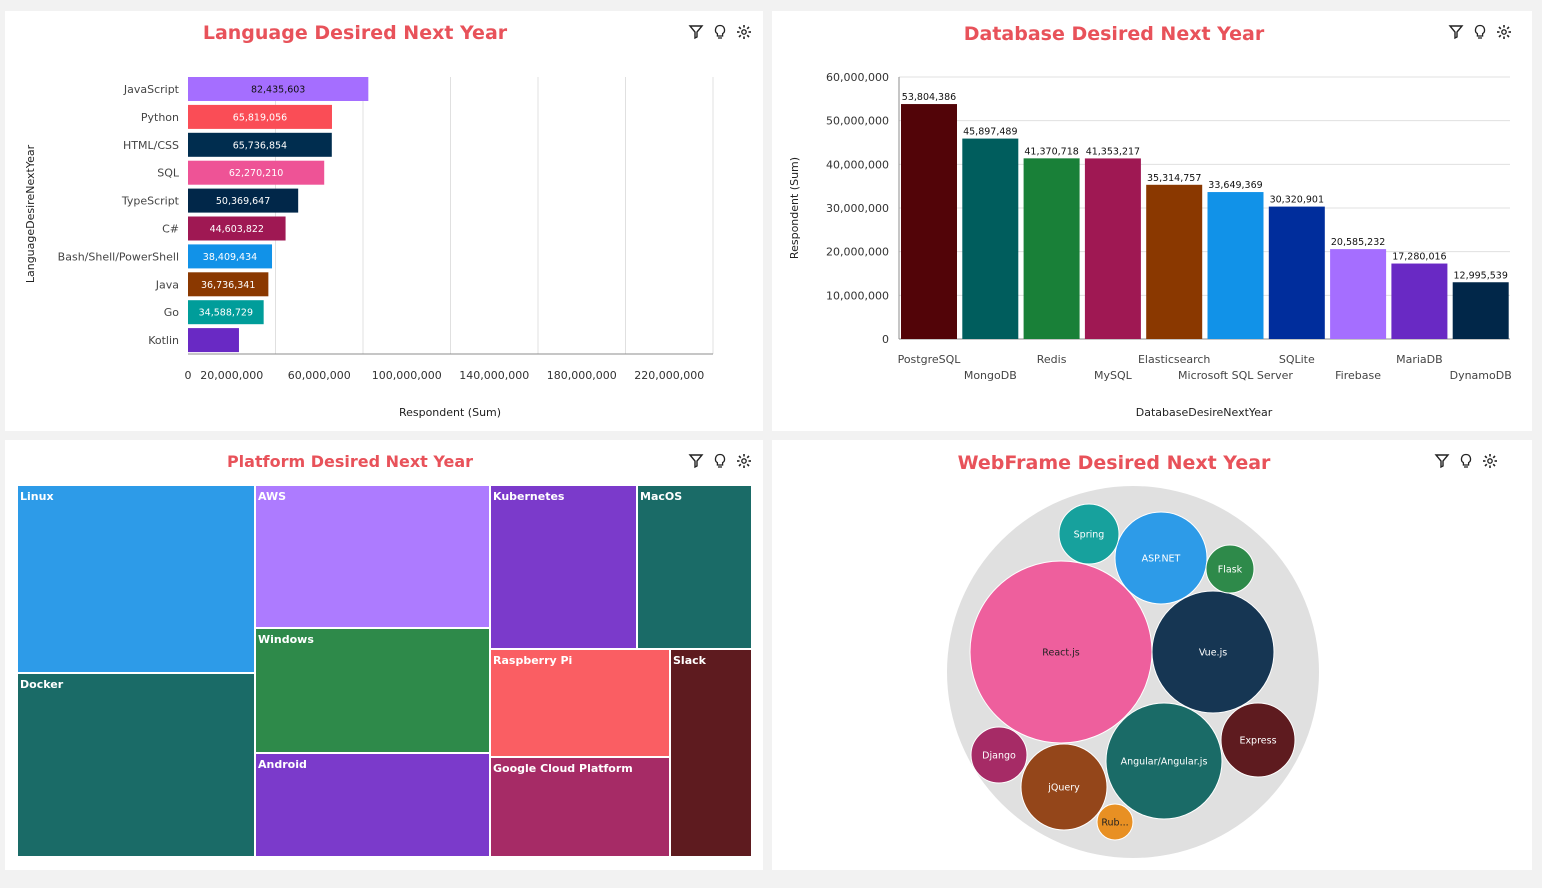 The height and width of the screenshot is (888, 1542). What do you see at coordinates (990, 132) in the screenshot?
I see `data-label: 45,897,489` at bounding box center [990, 132].